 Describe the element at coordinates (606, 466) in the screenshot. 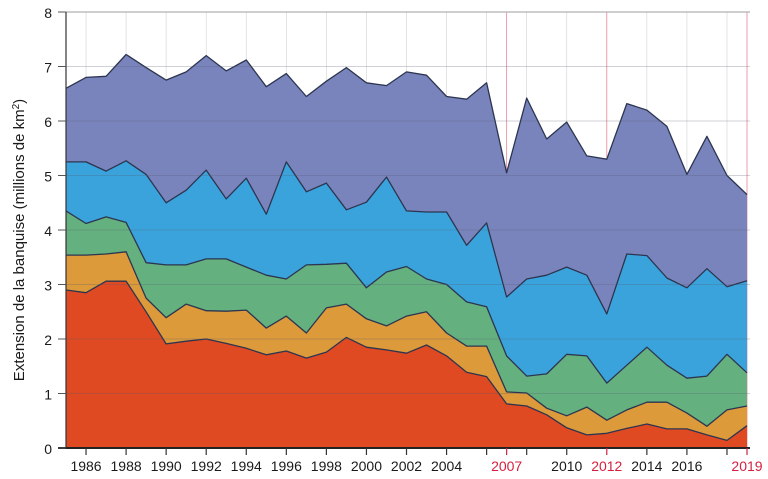

I see `x-tick-label-2012: 2012` at that location.